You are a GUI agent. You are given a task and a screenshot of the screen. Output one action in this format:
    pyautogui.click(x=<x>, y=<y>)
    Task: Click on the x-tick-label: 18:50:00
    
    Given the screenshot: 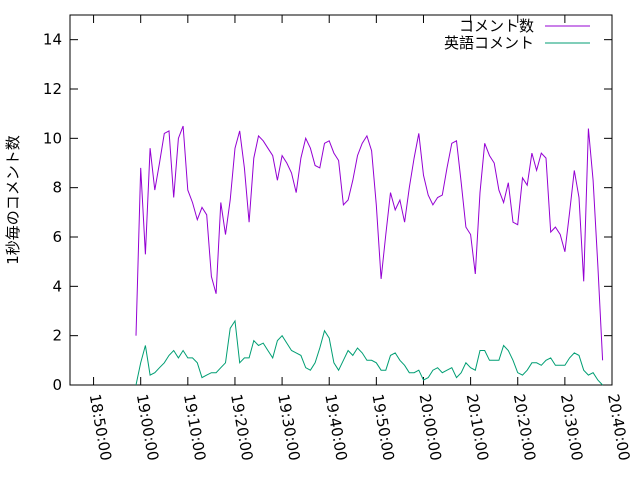 What is the action you would take?
    pyautogui.click(x=100, y=427)
    